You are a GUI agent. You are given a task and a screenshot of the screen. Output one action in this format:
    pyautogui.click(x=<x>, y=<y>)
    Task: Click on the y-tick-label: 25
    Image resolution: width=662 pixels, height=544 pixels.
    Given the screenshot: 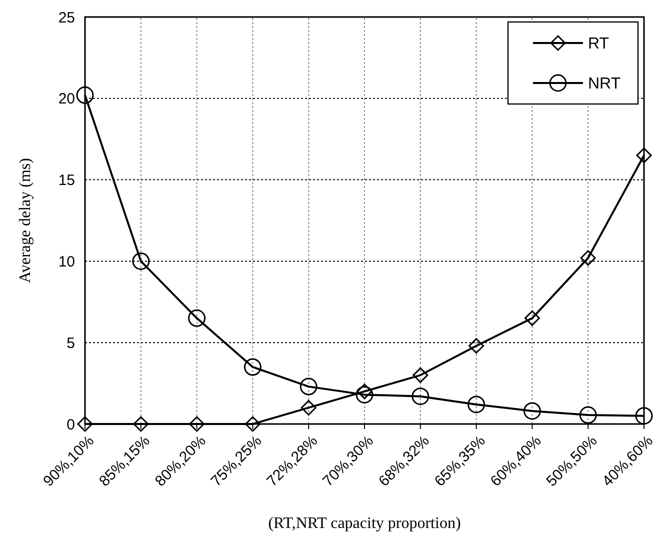 What is the action you would take?
    pyautogui.click(x=66, y=17)
    